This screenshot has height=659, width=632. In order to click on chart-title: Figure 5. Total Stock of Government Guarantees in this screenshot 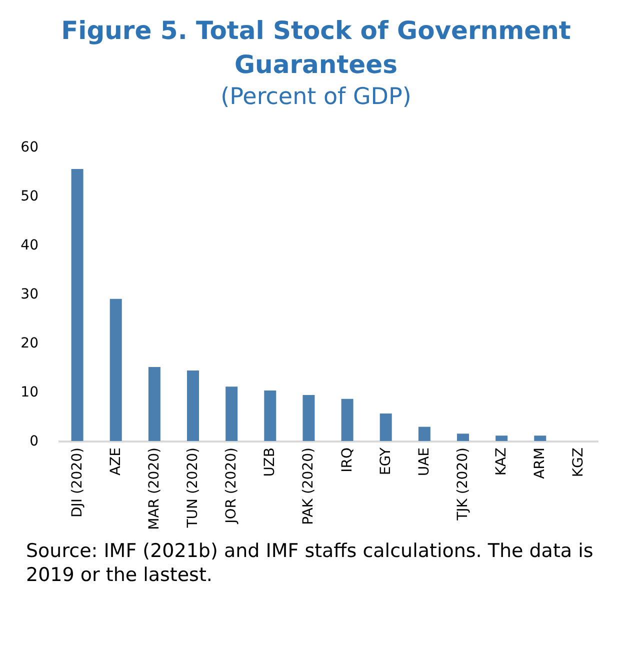, I will do `click(316, 48)`.